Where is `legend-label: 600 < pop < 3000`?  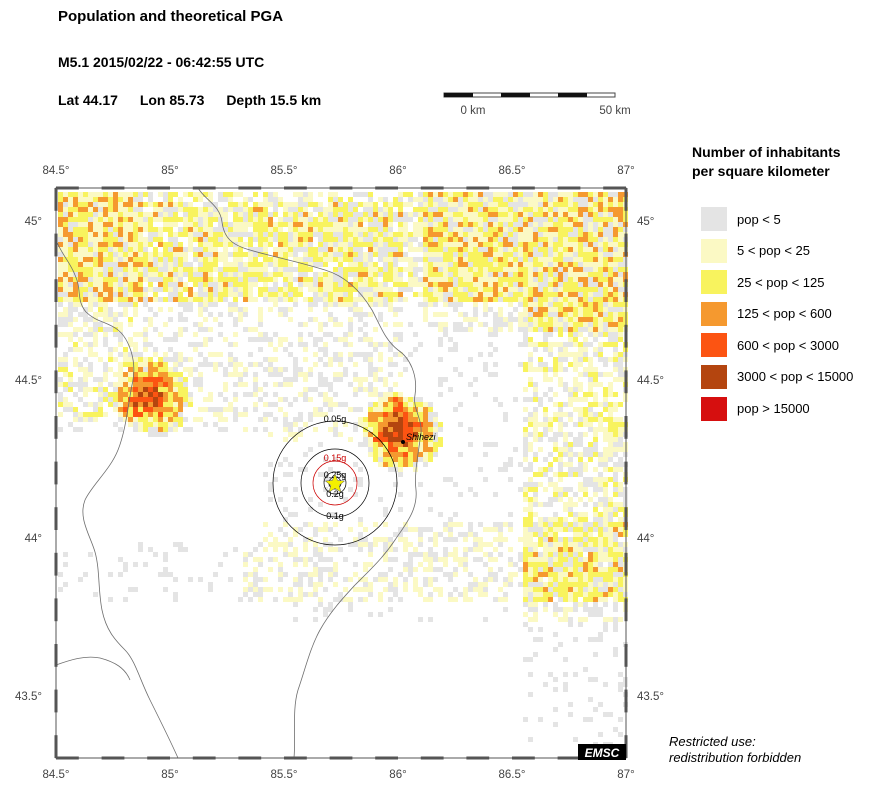 legend-label: 600 < pop < 3000 is located at coordinates (788, 345).